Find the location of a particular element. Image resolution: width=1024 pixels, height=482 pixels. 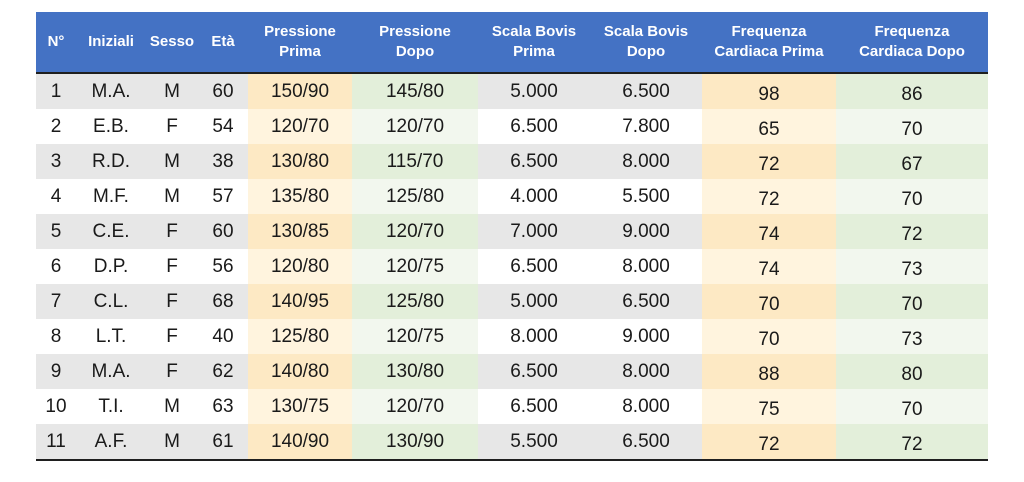

cell-heart-rate-before: 65 is located at coordinates (769, 126).